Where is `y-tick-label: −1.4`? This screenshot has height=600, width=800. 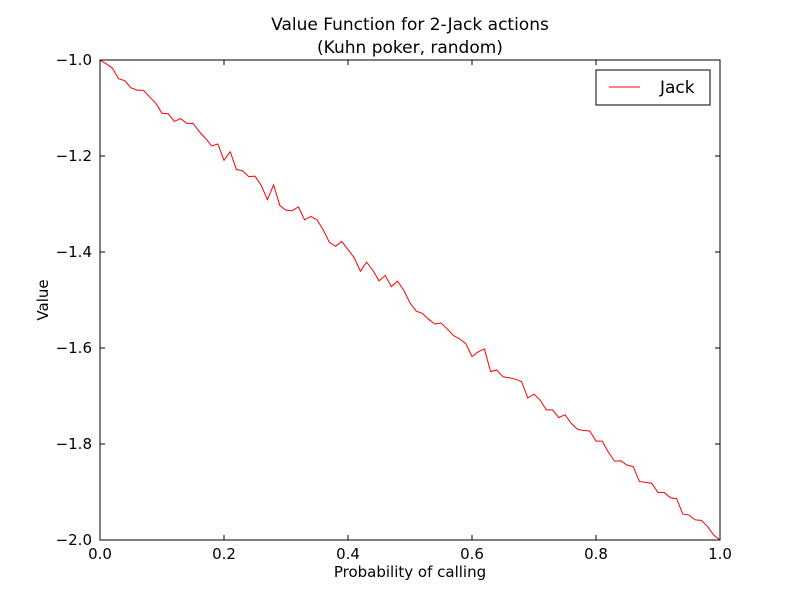 y-tick-label: −1.4 is located at coordinates (74, 252).